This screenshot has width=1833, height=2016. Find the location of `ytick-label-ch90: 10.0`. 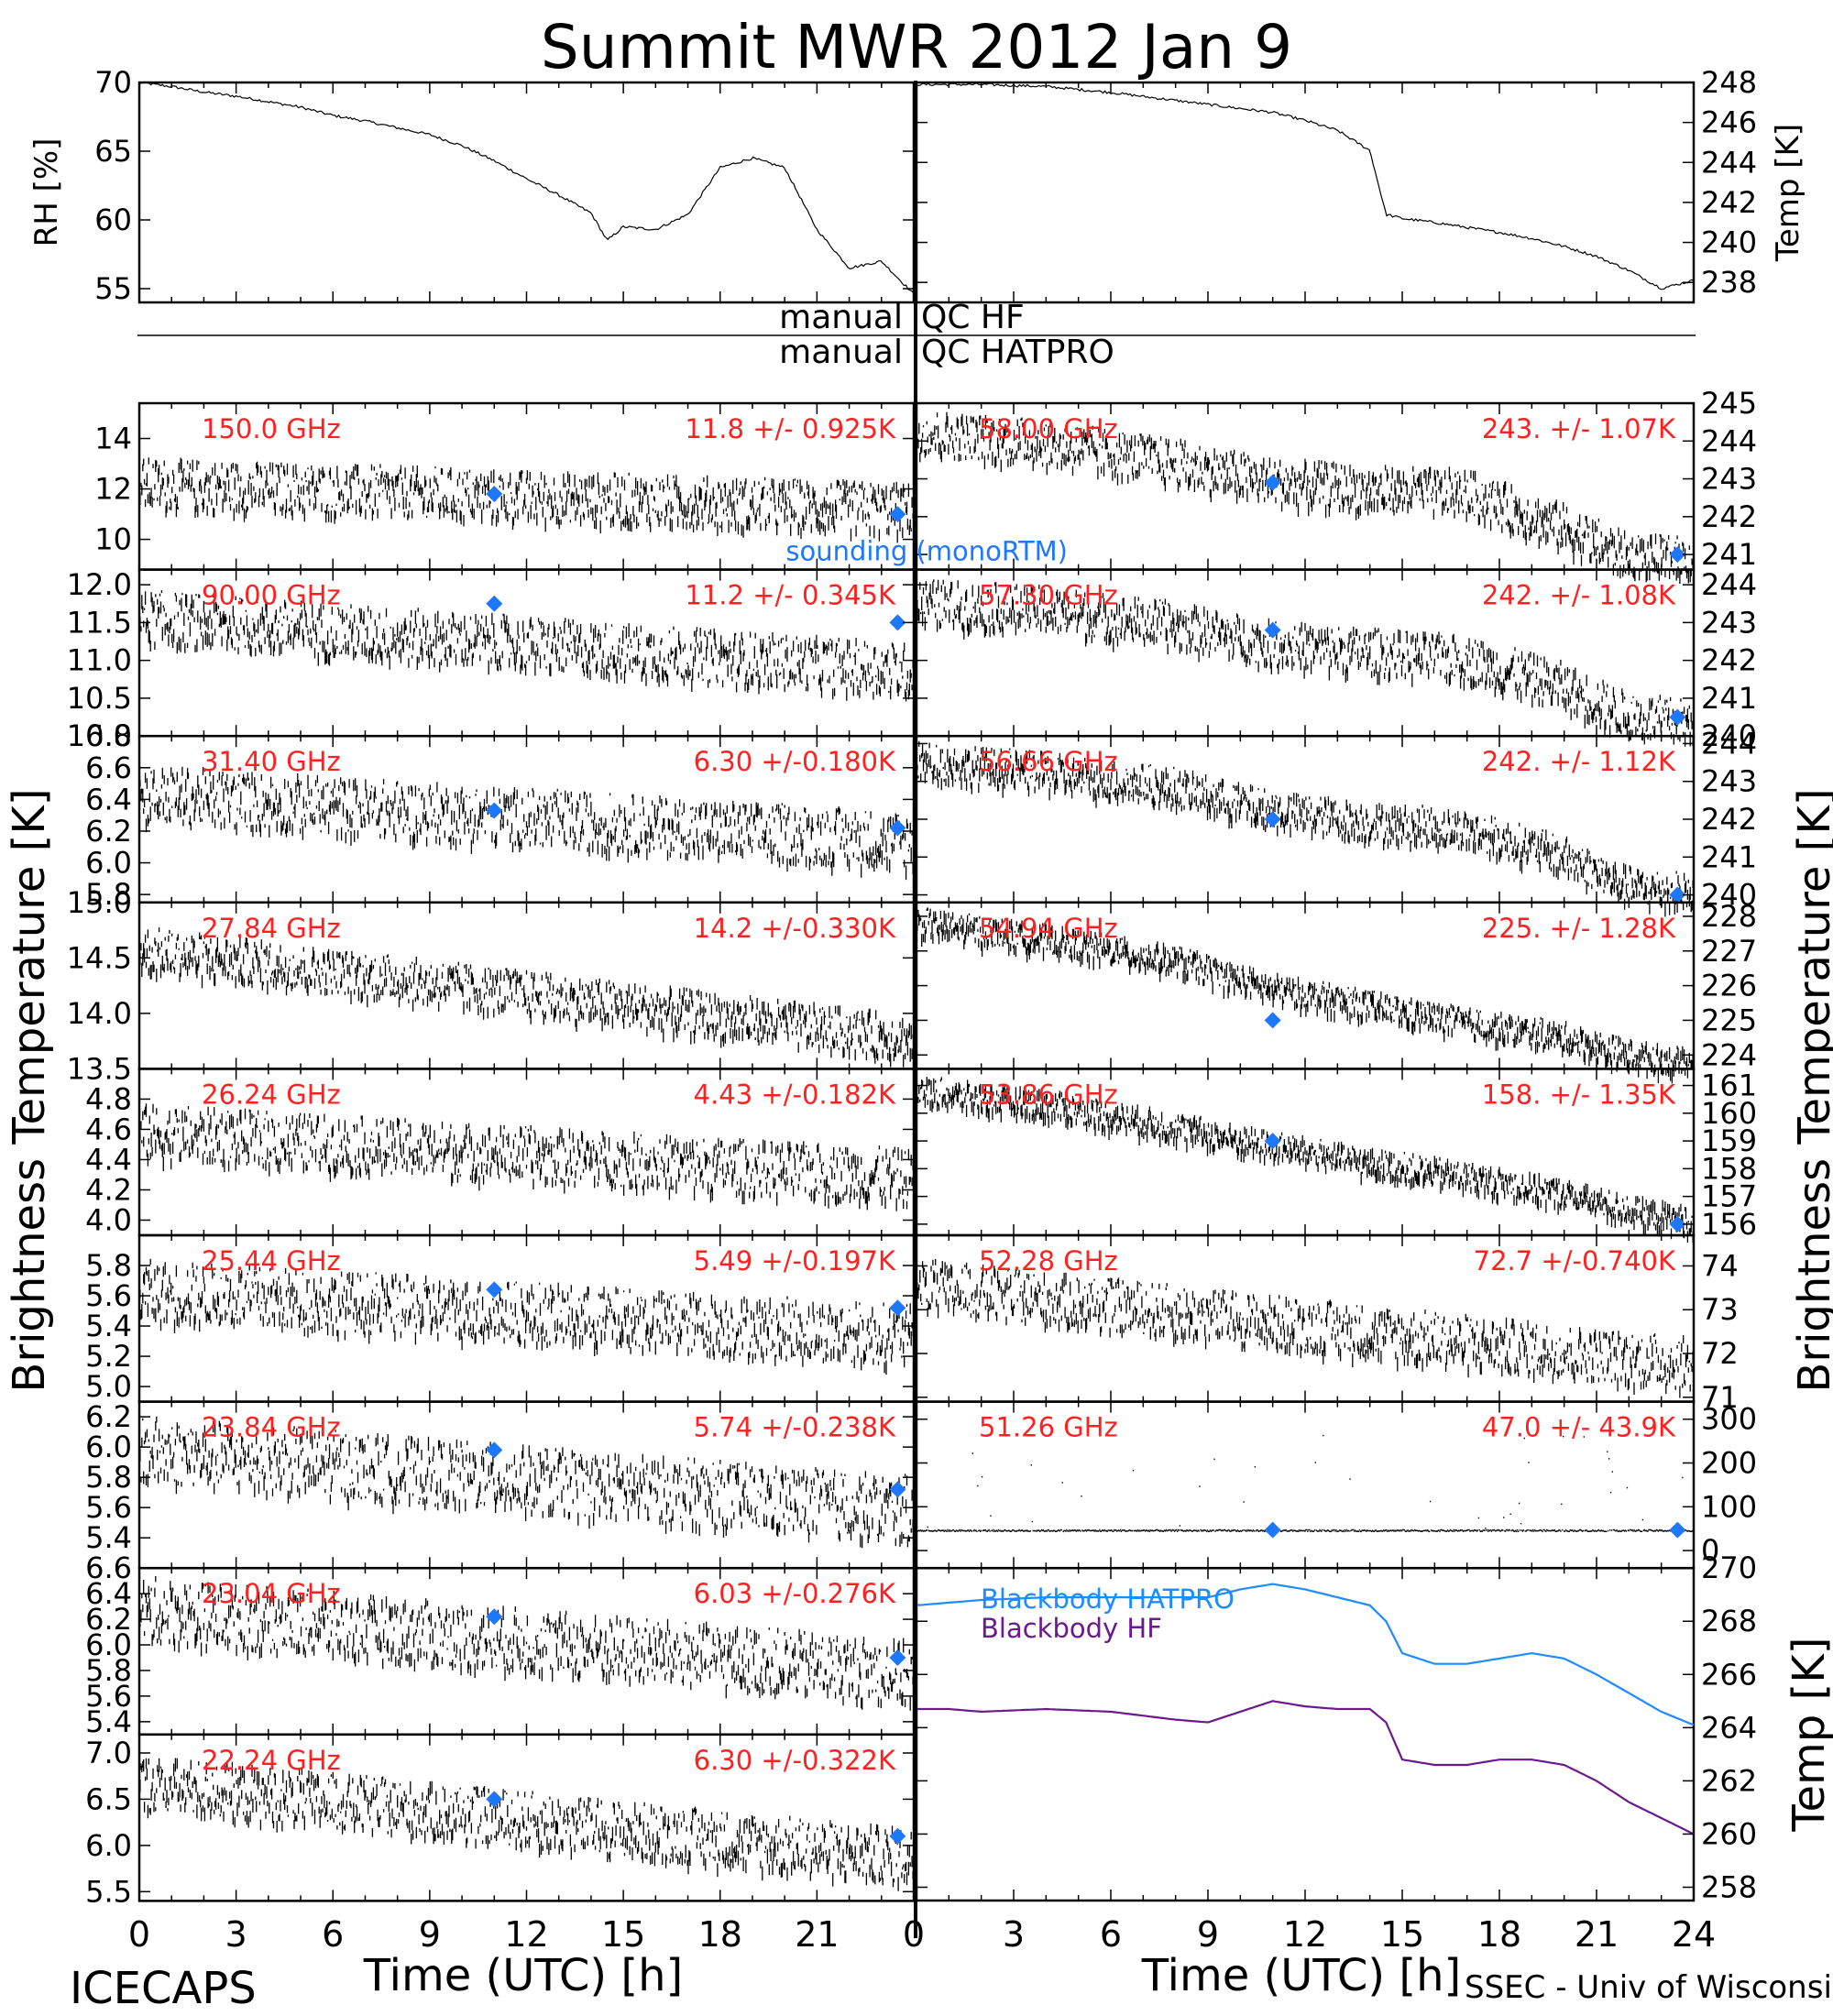

ytick-label-ch90: 10.0 is located at coordinates (99, 735).